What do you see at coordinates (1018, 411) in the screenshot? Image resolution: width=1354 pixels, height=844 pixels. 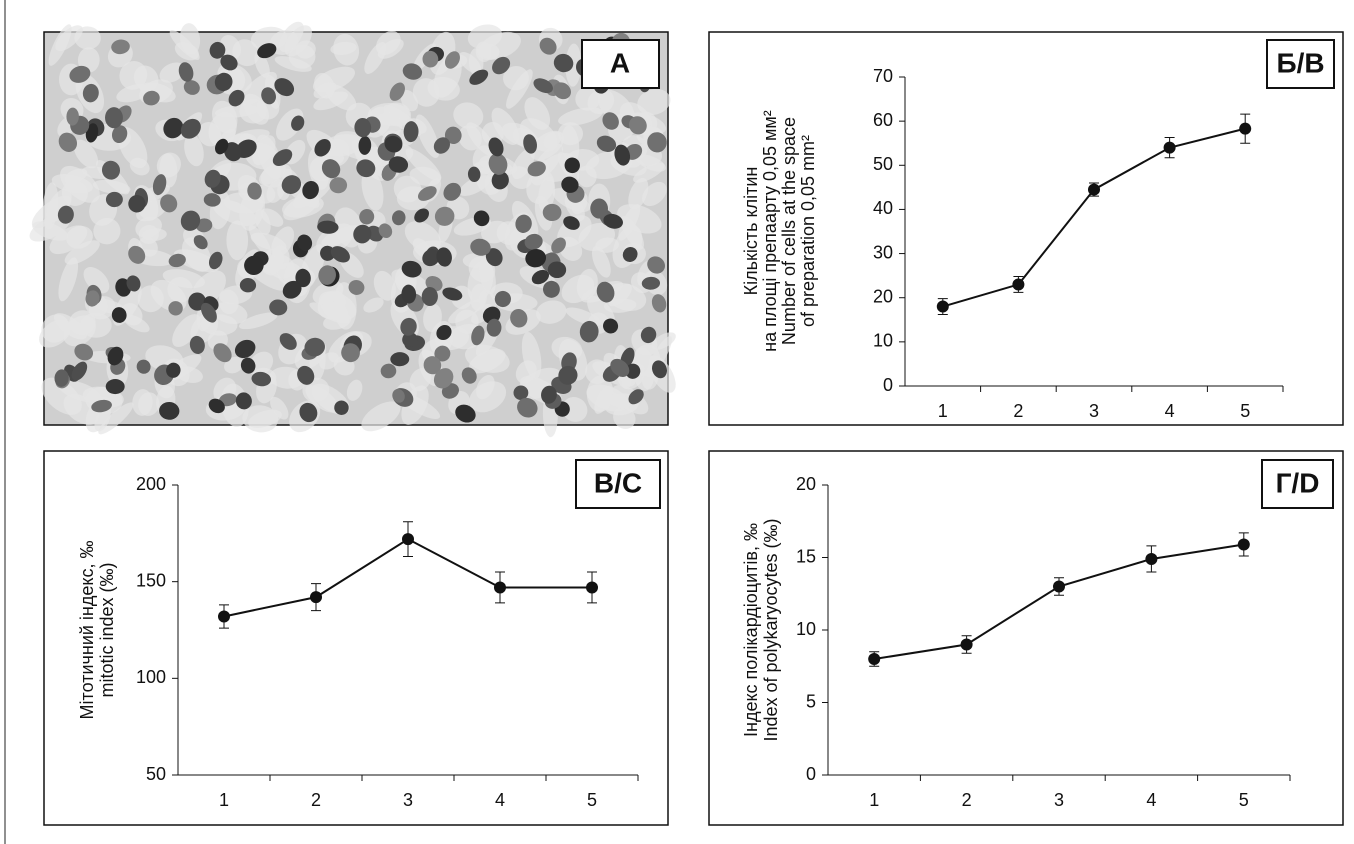 I see `x-tick-label: 2` at bounding box center [1018, 411].